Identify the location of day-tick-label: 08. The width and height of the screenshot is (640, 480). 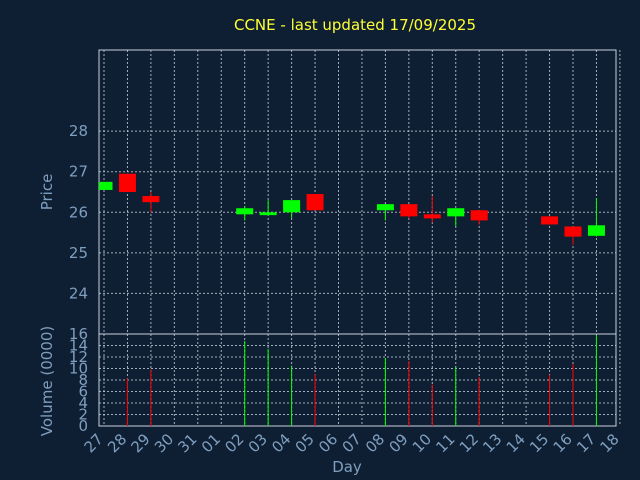
(375, 443).